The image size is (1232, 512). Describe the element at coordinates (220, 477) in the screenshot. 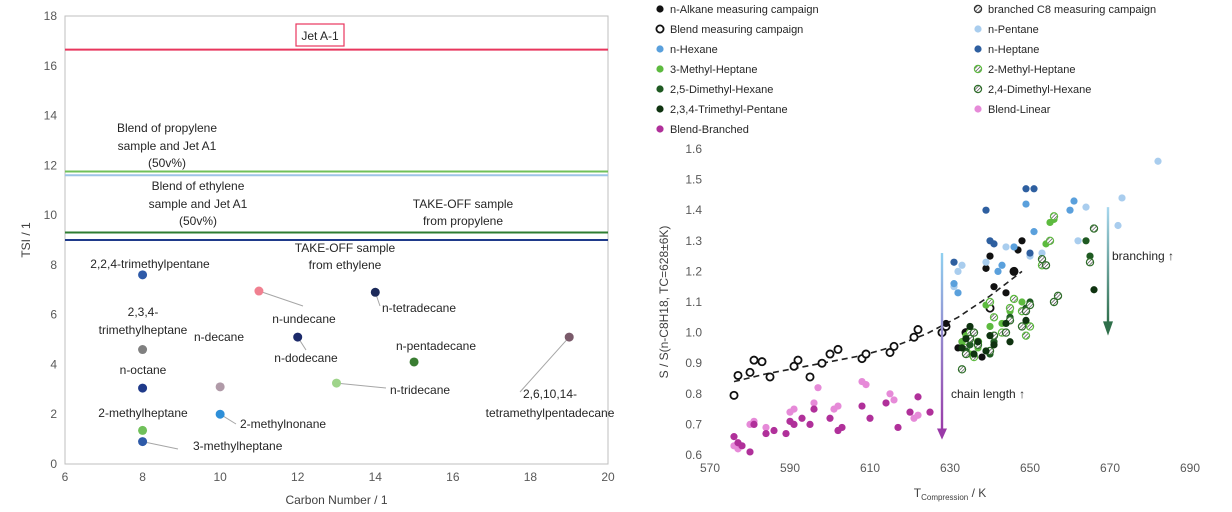

I see `left-x-tick-label-2: 10` at that location.